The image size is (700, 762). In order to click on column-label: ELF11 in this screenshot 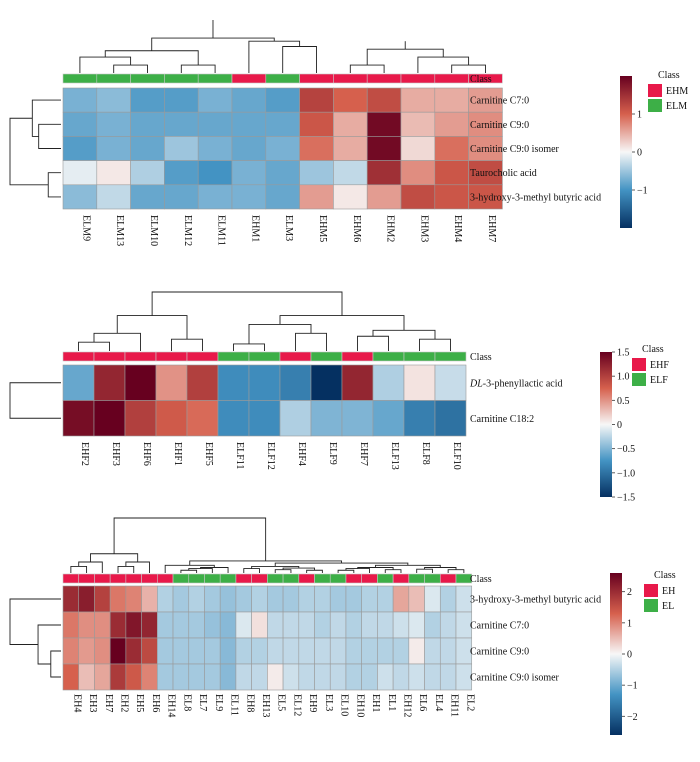, I will do `click(239, 455)`.